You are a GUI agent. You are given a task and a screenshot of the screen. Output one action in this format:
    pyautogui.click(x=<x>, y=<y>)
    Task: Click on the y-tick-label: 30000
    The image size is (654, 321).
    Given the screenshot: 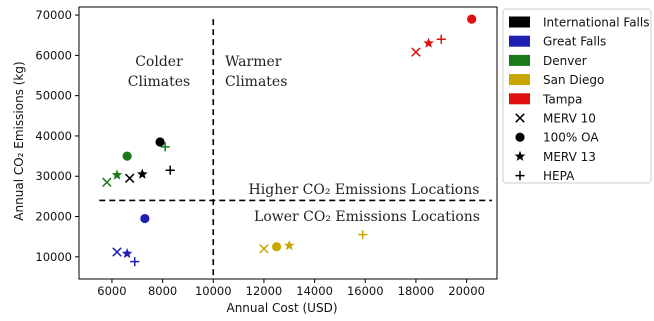 What is the action you would take?
    pyautogui.click(x=53, y=176)
    